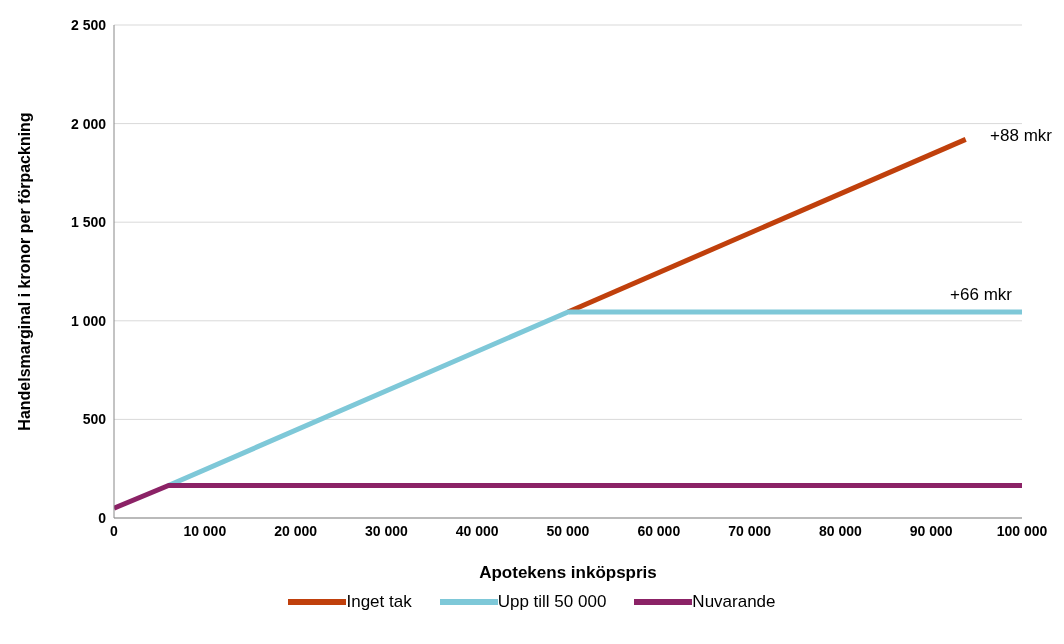 The height and width of the screenshot is (644, 1064). What do you see at coordinates (205, 530) in the screenshot?
I see `x-tick-label: 10 000` at bounding box center [205, 530].